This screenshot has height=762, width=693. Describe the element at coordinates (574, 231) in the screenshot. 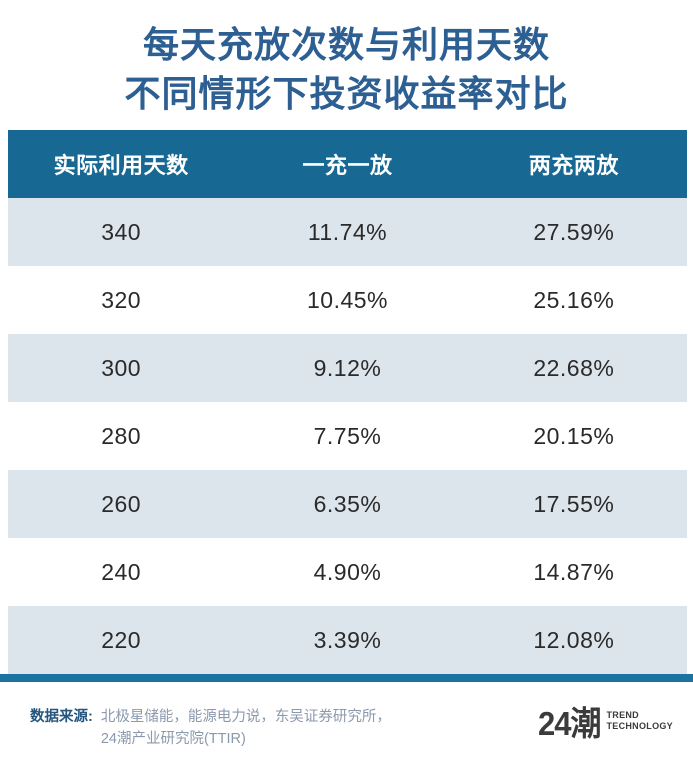

I see `cell-rate-two: 27.59%` at that location.